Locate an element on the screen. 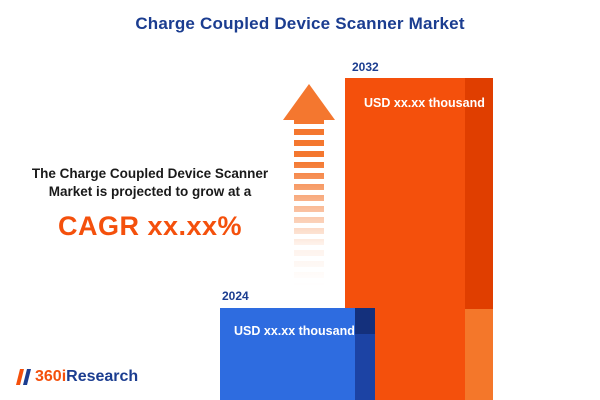  brand-logo: 360iResearch is located at coordinates (77, 377).